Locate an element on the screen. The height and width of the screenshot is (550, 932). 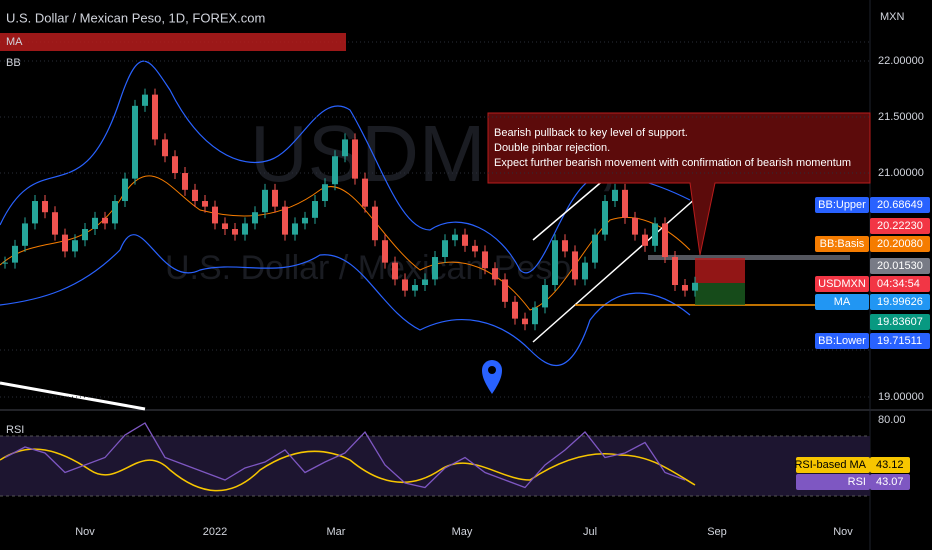
annotation-line: Double pinbar rejection. is located at coordinates (552, 148).